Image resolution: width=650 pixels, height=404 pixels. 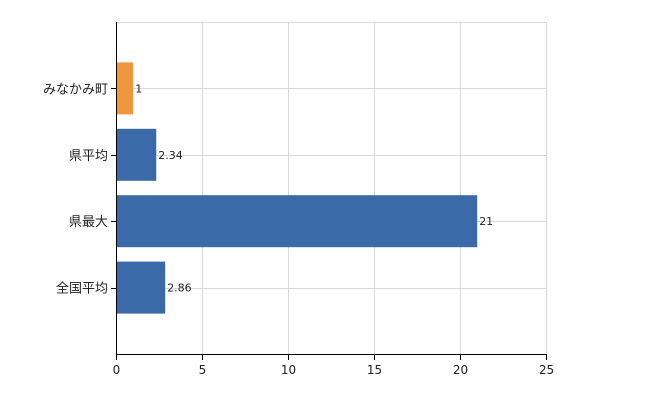 I want to click on category-label-2: 県最大, so click(x=88, y=222).